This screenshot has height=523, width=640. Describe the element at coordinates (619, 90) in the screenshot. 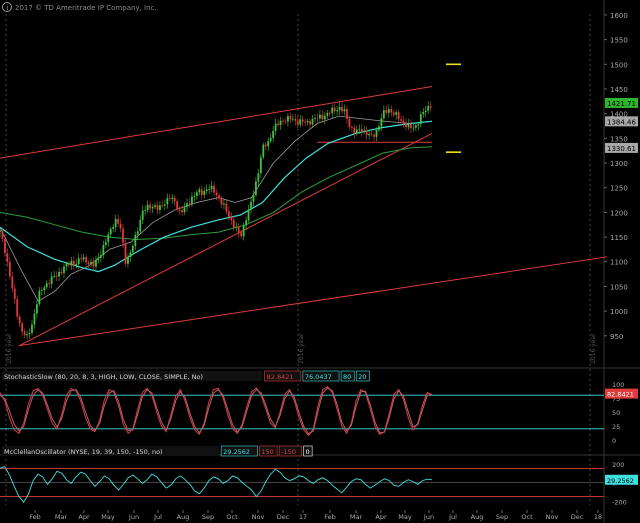

I see `y-tick-label: 1450` at that location.